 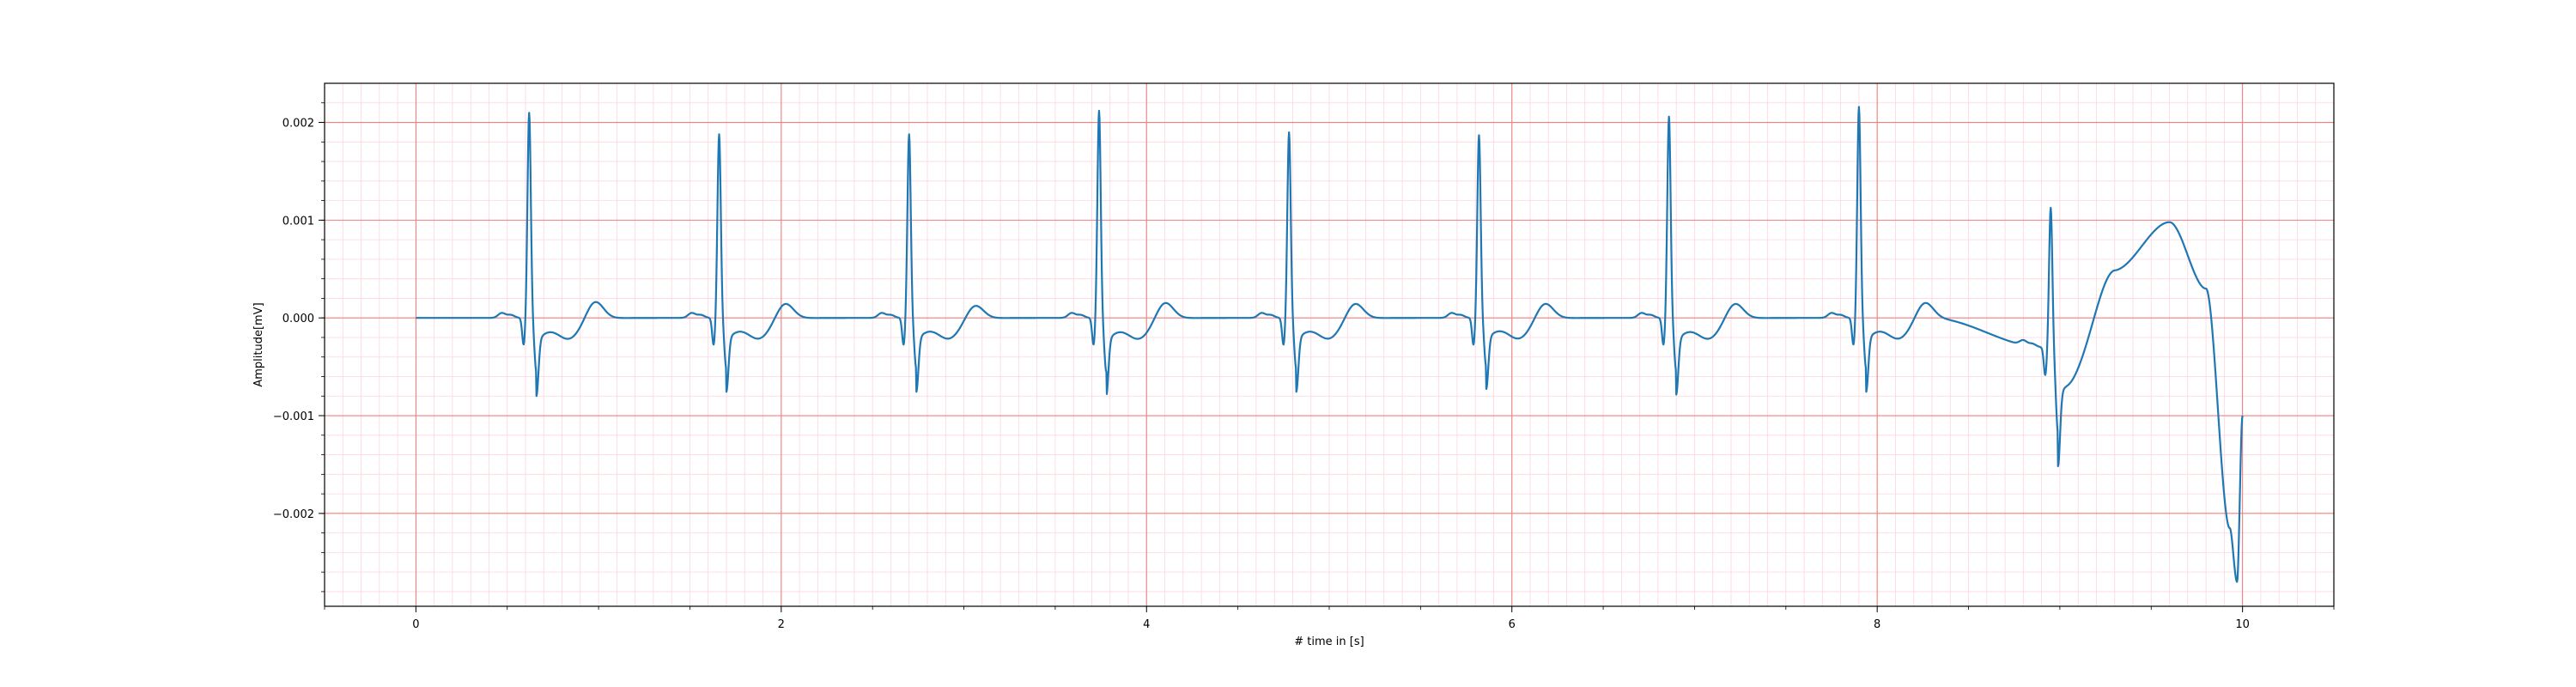 I want to click on y-tick-label: −0.002, so click(x=293, y=514).